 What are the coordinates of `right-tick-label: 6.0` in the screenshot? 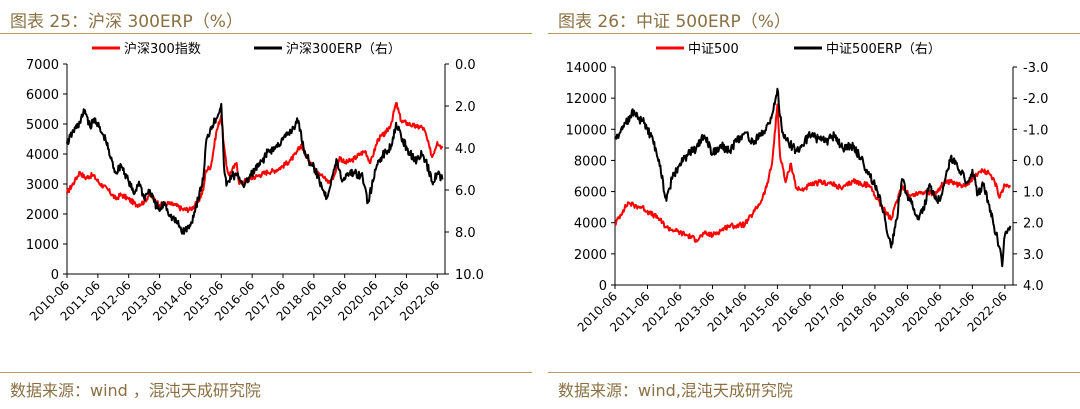 It's located at (465, 191).